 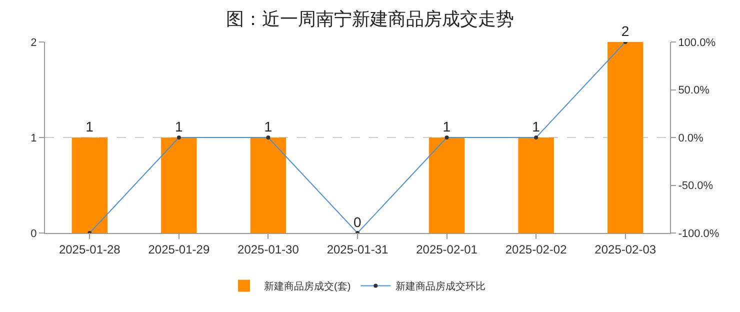 I want to click on x-tick-label: 2025-01-29, so click(x=179, y=249).